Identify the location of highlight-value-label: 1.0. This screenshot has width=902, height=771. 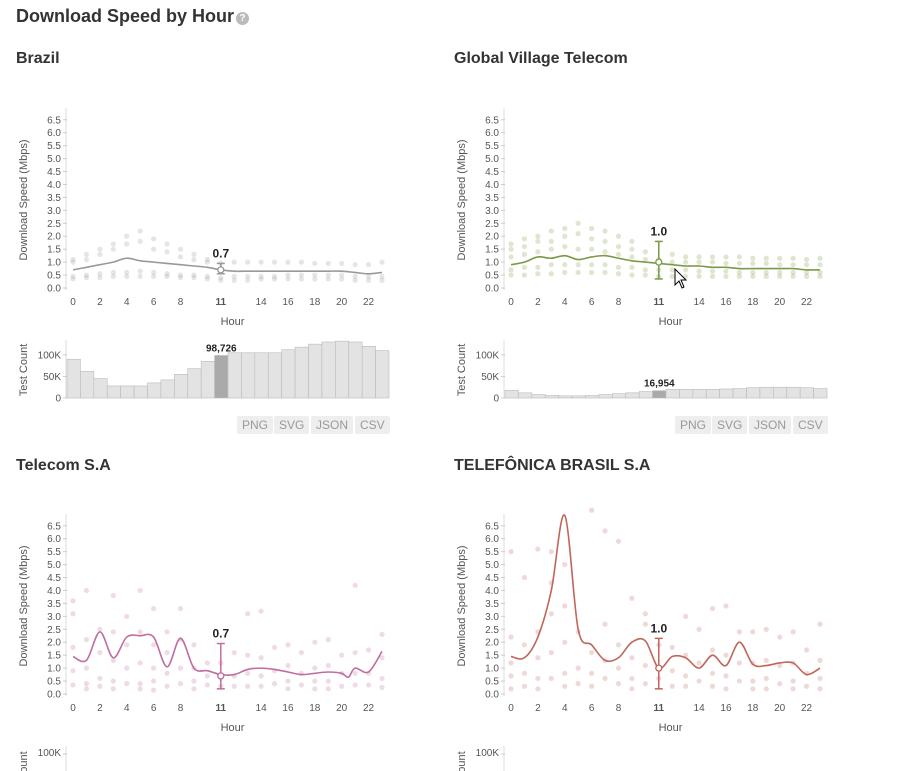
(658, 628).